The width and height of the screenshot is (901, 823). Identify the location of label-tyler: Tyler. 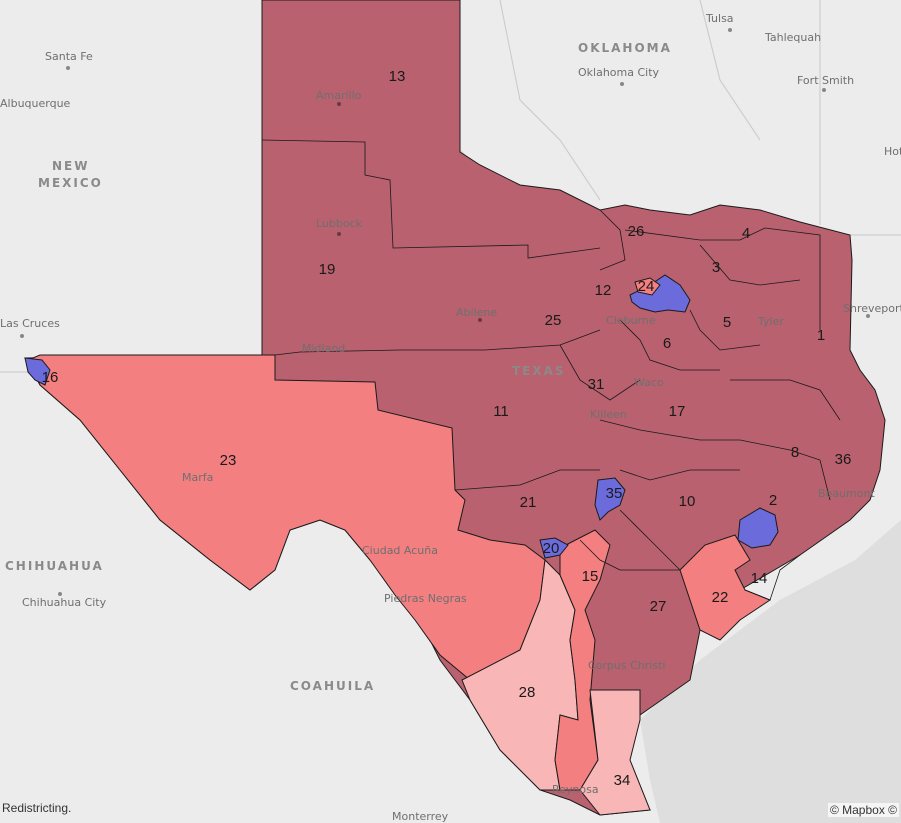
(770, 321).